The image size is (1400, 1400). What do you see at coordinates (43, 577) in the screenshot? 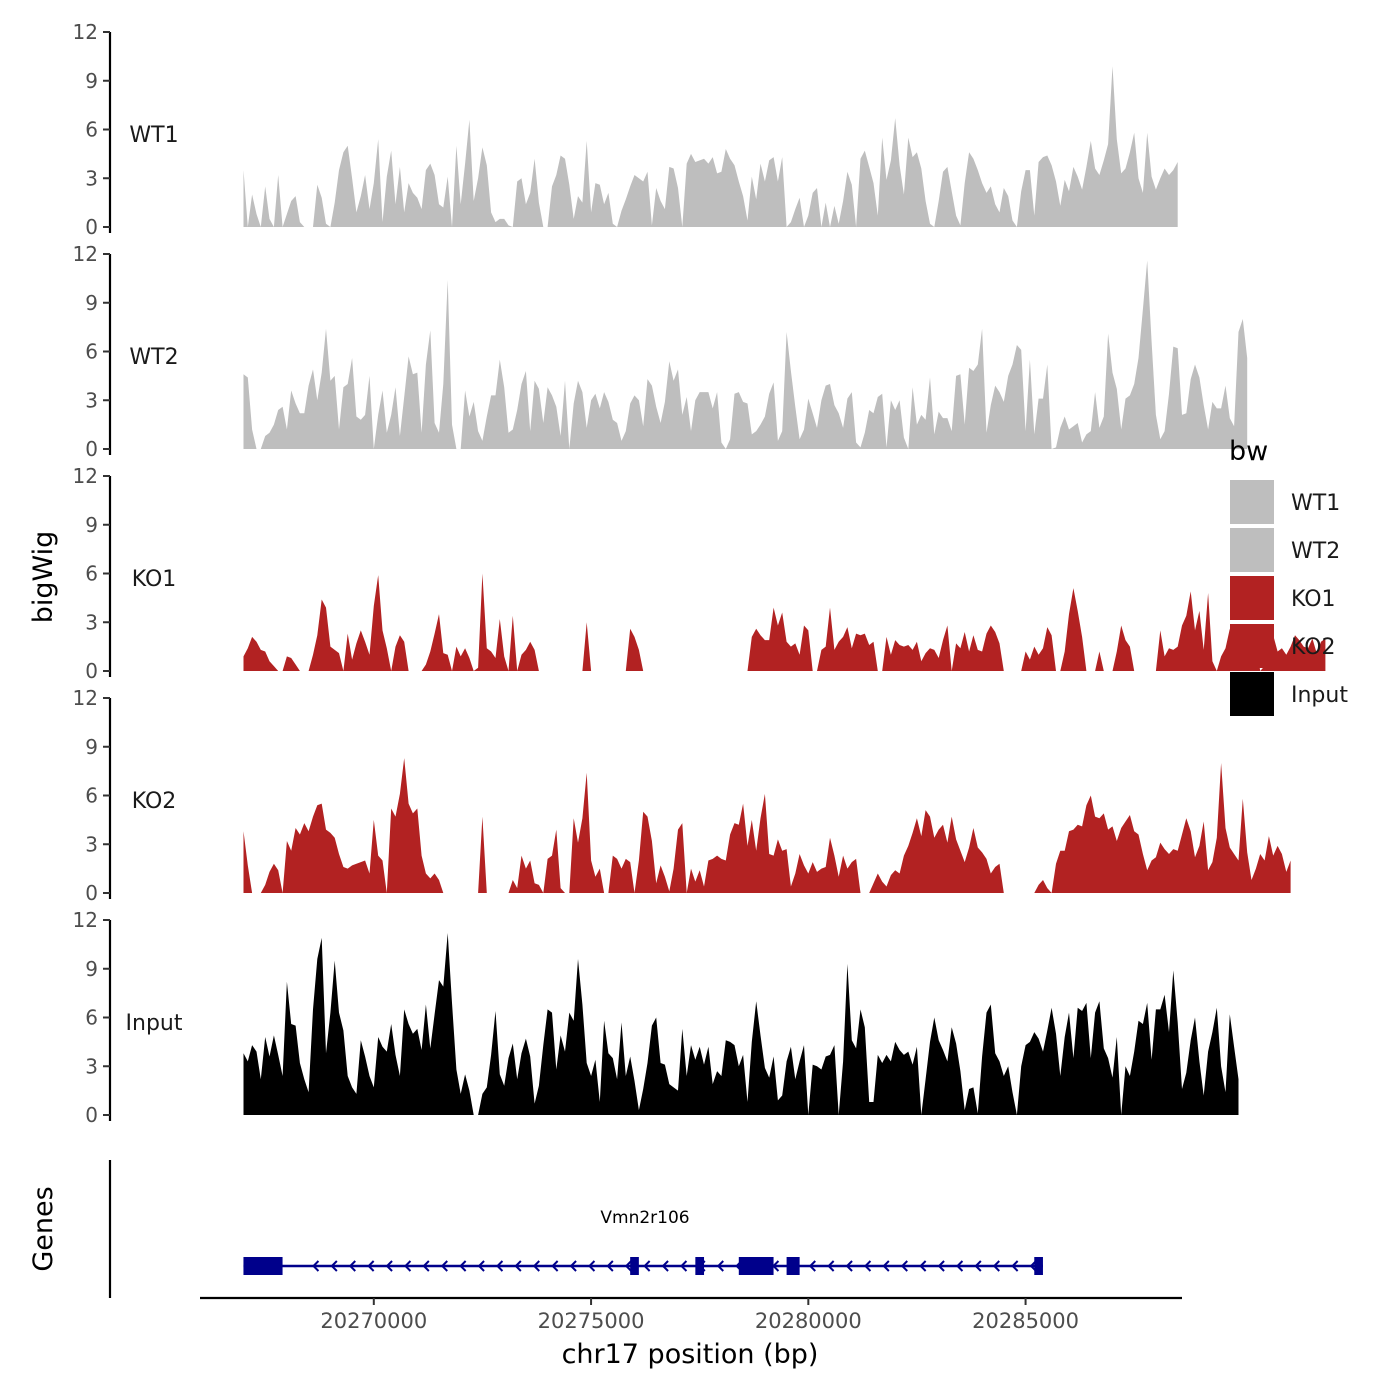
I see `y-axis-title: bigWig` at bounding box center [43, 577].